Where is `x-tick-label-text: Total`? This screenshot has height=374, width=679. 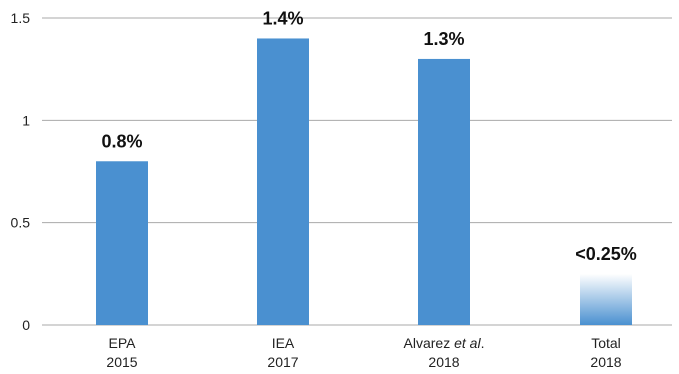
x-tick-label-text: Total is located at coordinates (606, 343).